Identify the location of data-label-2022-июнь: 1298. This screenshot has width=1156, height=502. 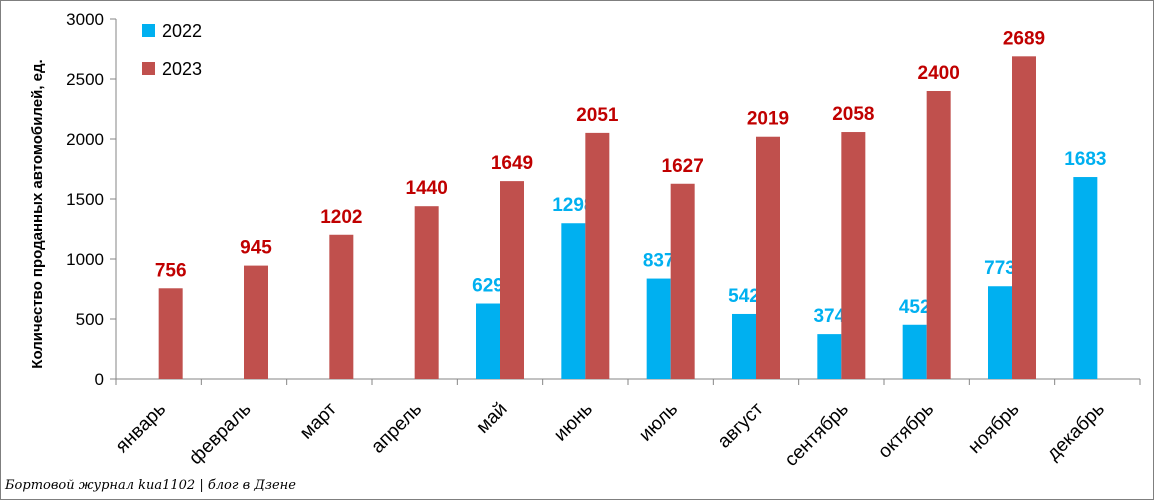
(573, 205).